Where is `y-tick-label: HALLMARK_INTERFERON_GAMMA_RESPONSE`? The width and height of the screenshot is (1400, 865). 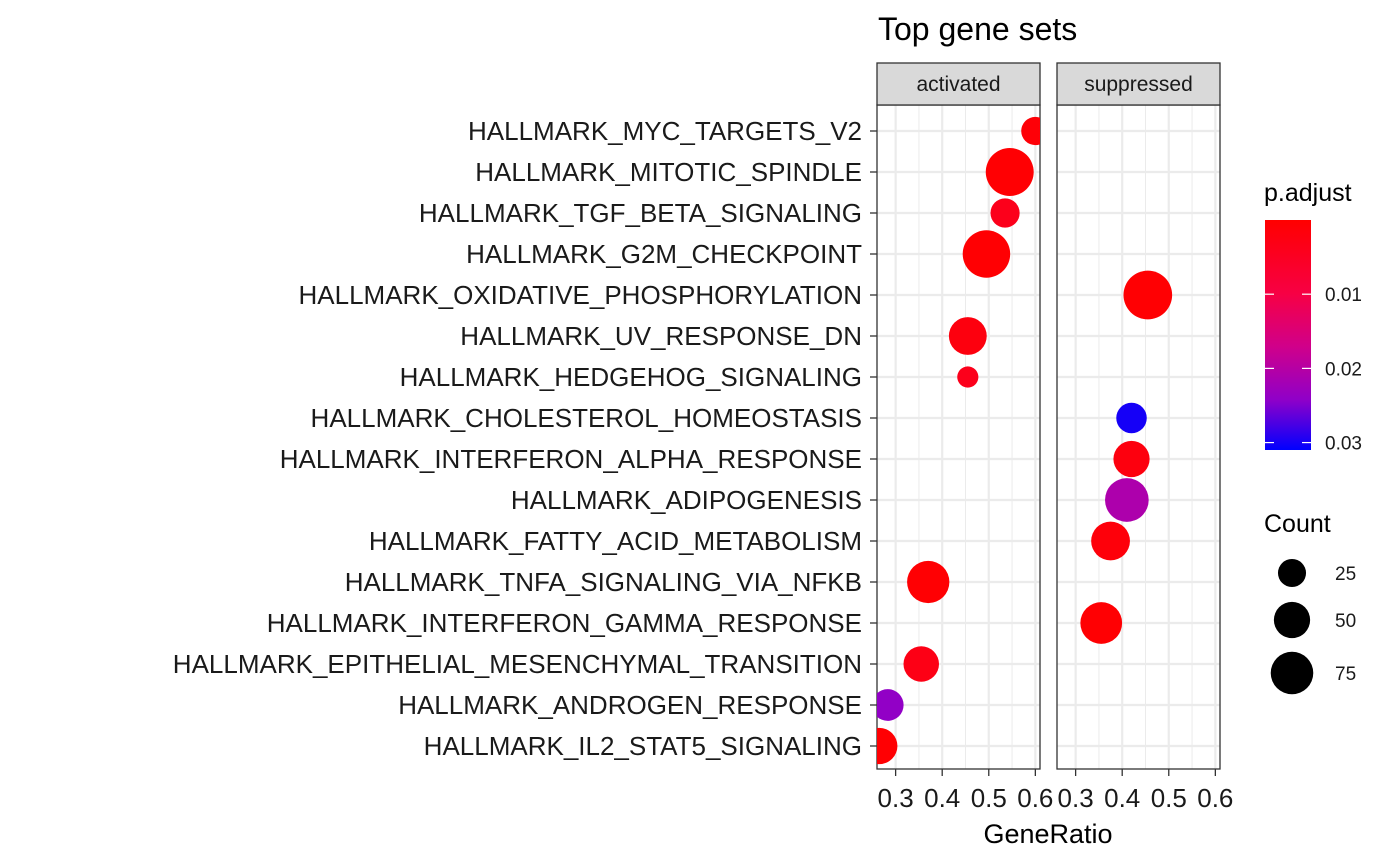
y-tick-label: HALLMARK_INTERFERON_GAMMA_RESPONSE is located at coordinates (564, 623).